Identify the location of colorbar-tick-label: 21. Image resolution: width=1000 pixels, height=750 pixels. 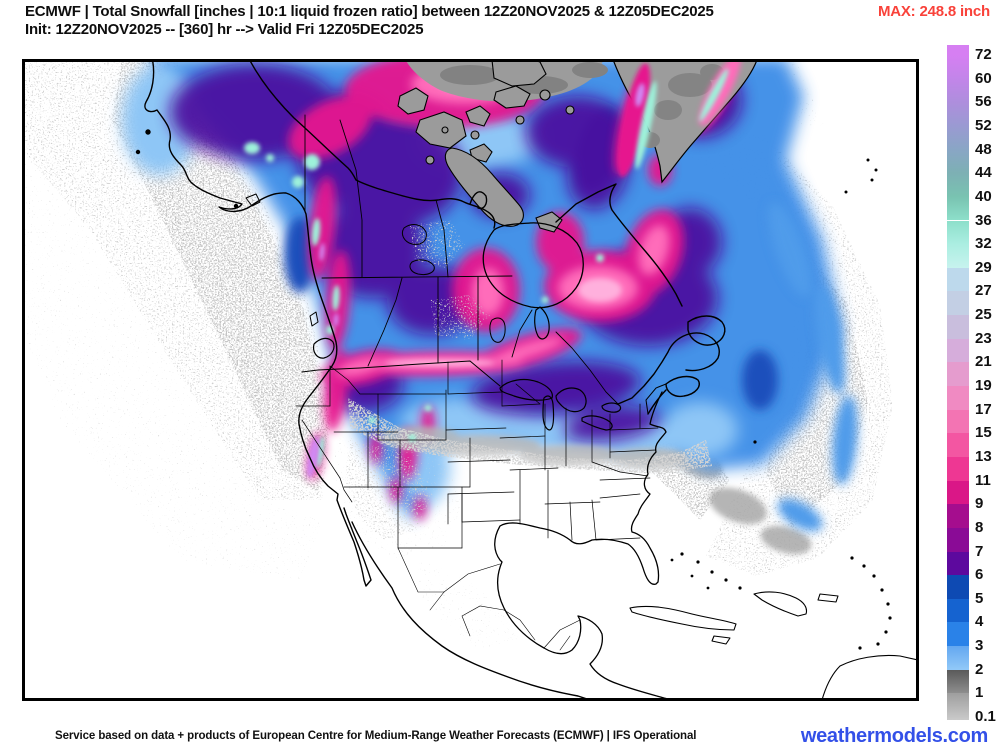
(983, 362).